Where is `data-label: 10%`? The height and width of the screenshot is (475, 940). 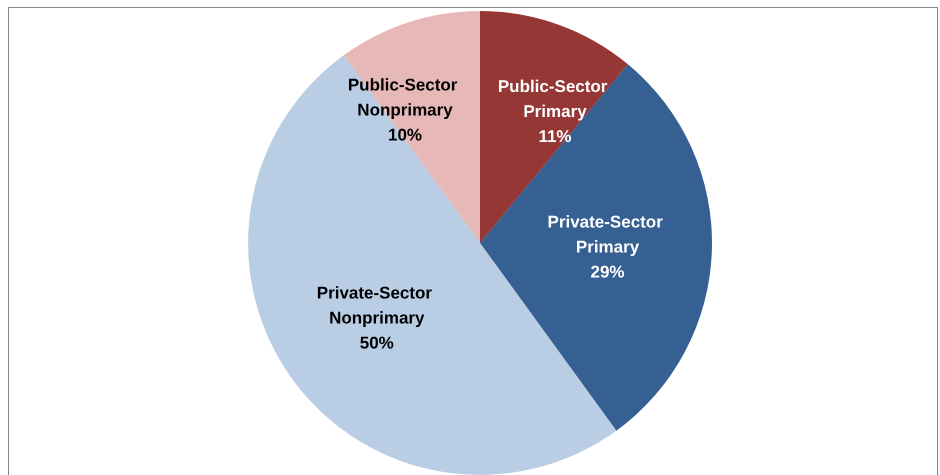 data-label: 10% is located at coordinates (405, 134).